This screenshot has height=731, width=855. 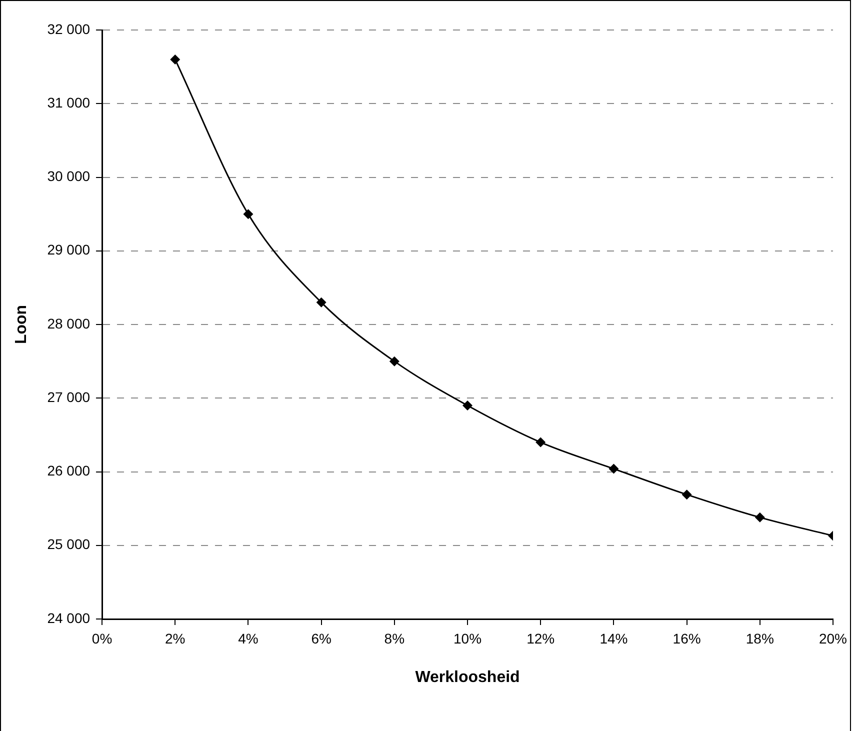 I want to click on x-axis-title: Werkloosheid, so click(x=467, y=677).